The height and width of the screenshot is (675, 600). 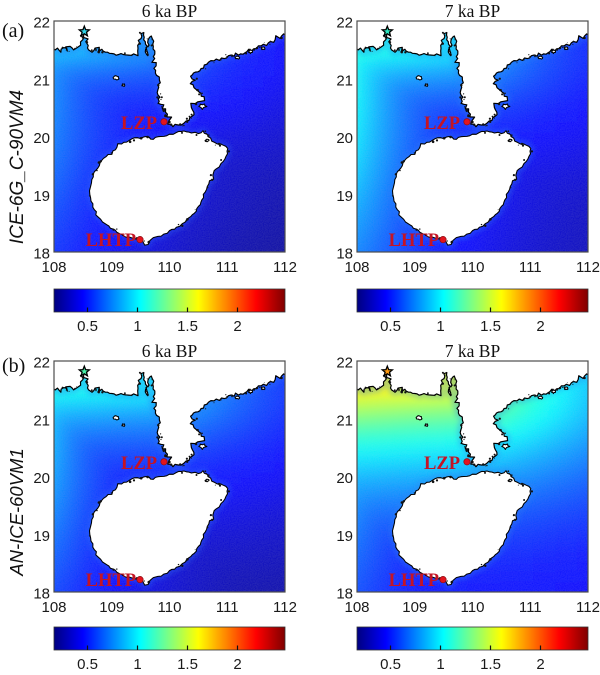 What do you see at coordinates (17, 167) in the screenshot?
I see `svg-text: ICE-6G_C-90VM4` at bounding box center [17, 167].